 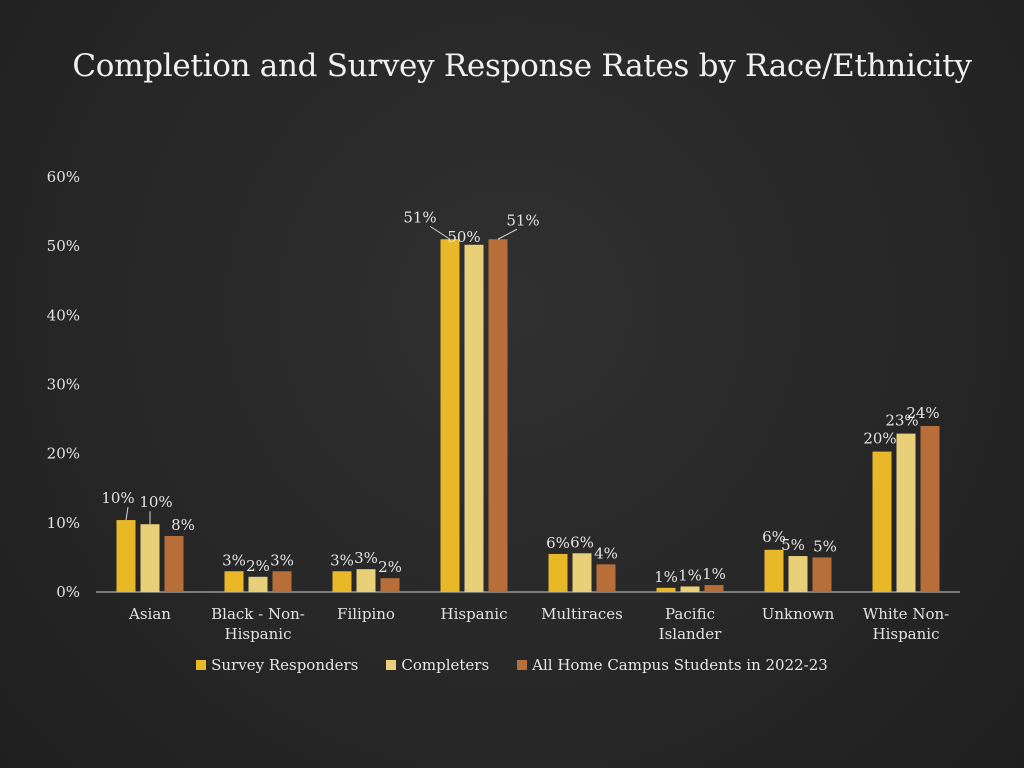 I want to click on legend-label-completers: Completers, so click(x=445, y=665).